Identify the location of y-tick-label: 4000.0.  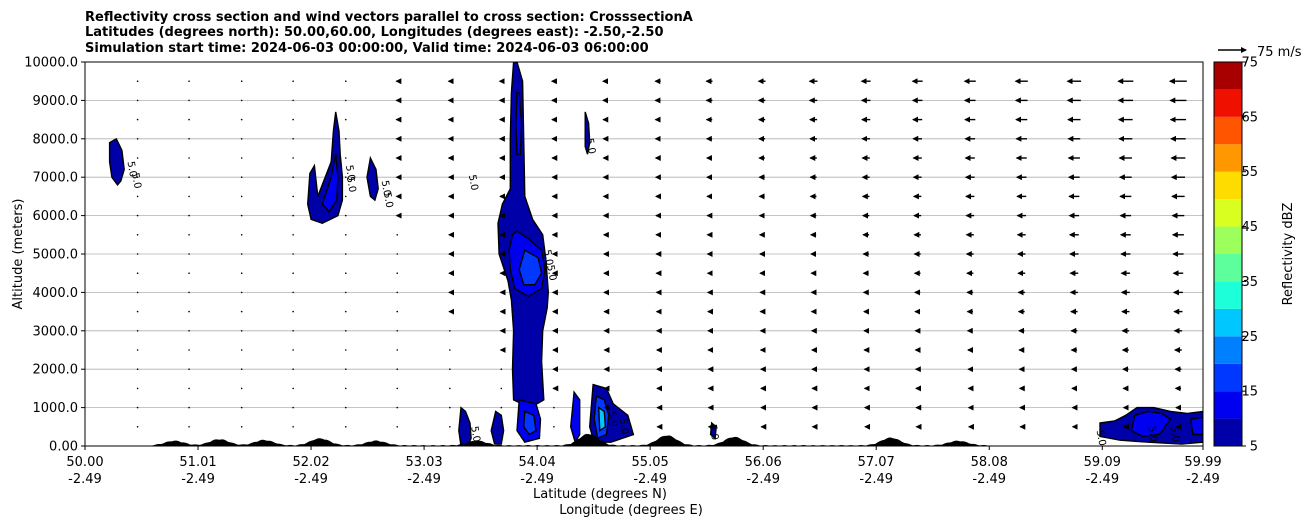
(56, 293).